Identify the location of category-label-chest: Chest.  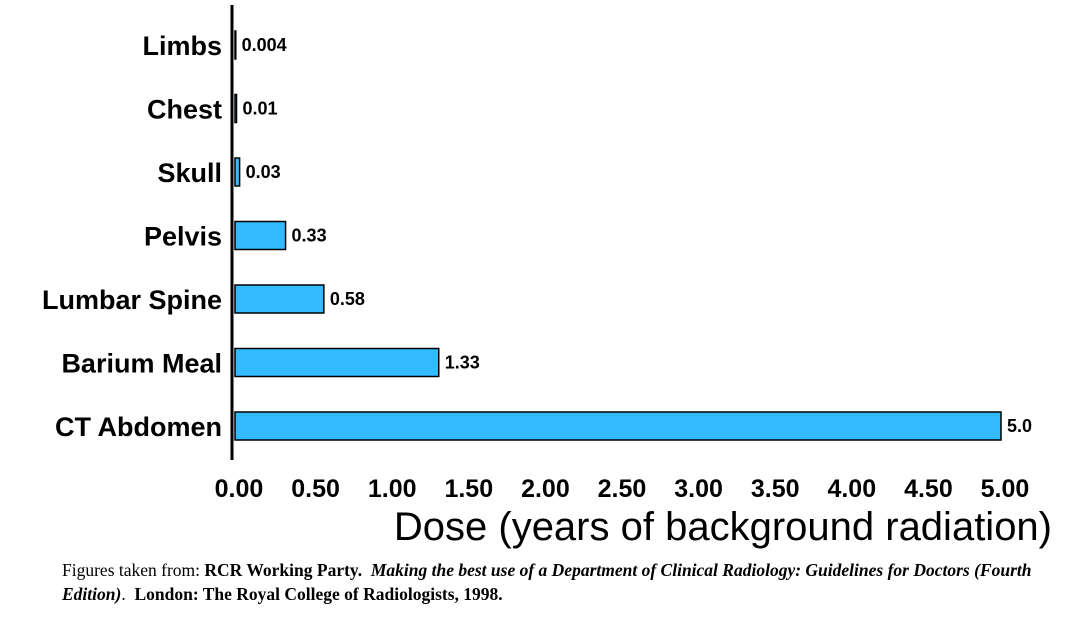
(184, 110).